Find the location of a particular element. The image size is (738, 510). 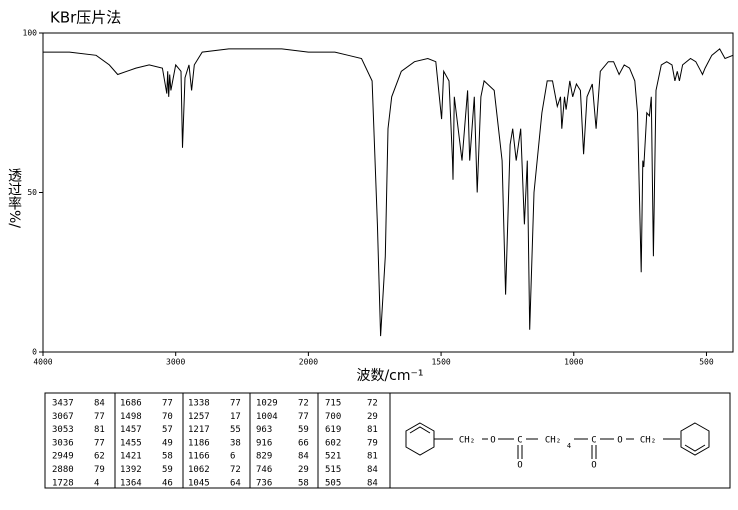

peak-table-cell: 3053 is located at coordinates (63, 430).